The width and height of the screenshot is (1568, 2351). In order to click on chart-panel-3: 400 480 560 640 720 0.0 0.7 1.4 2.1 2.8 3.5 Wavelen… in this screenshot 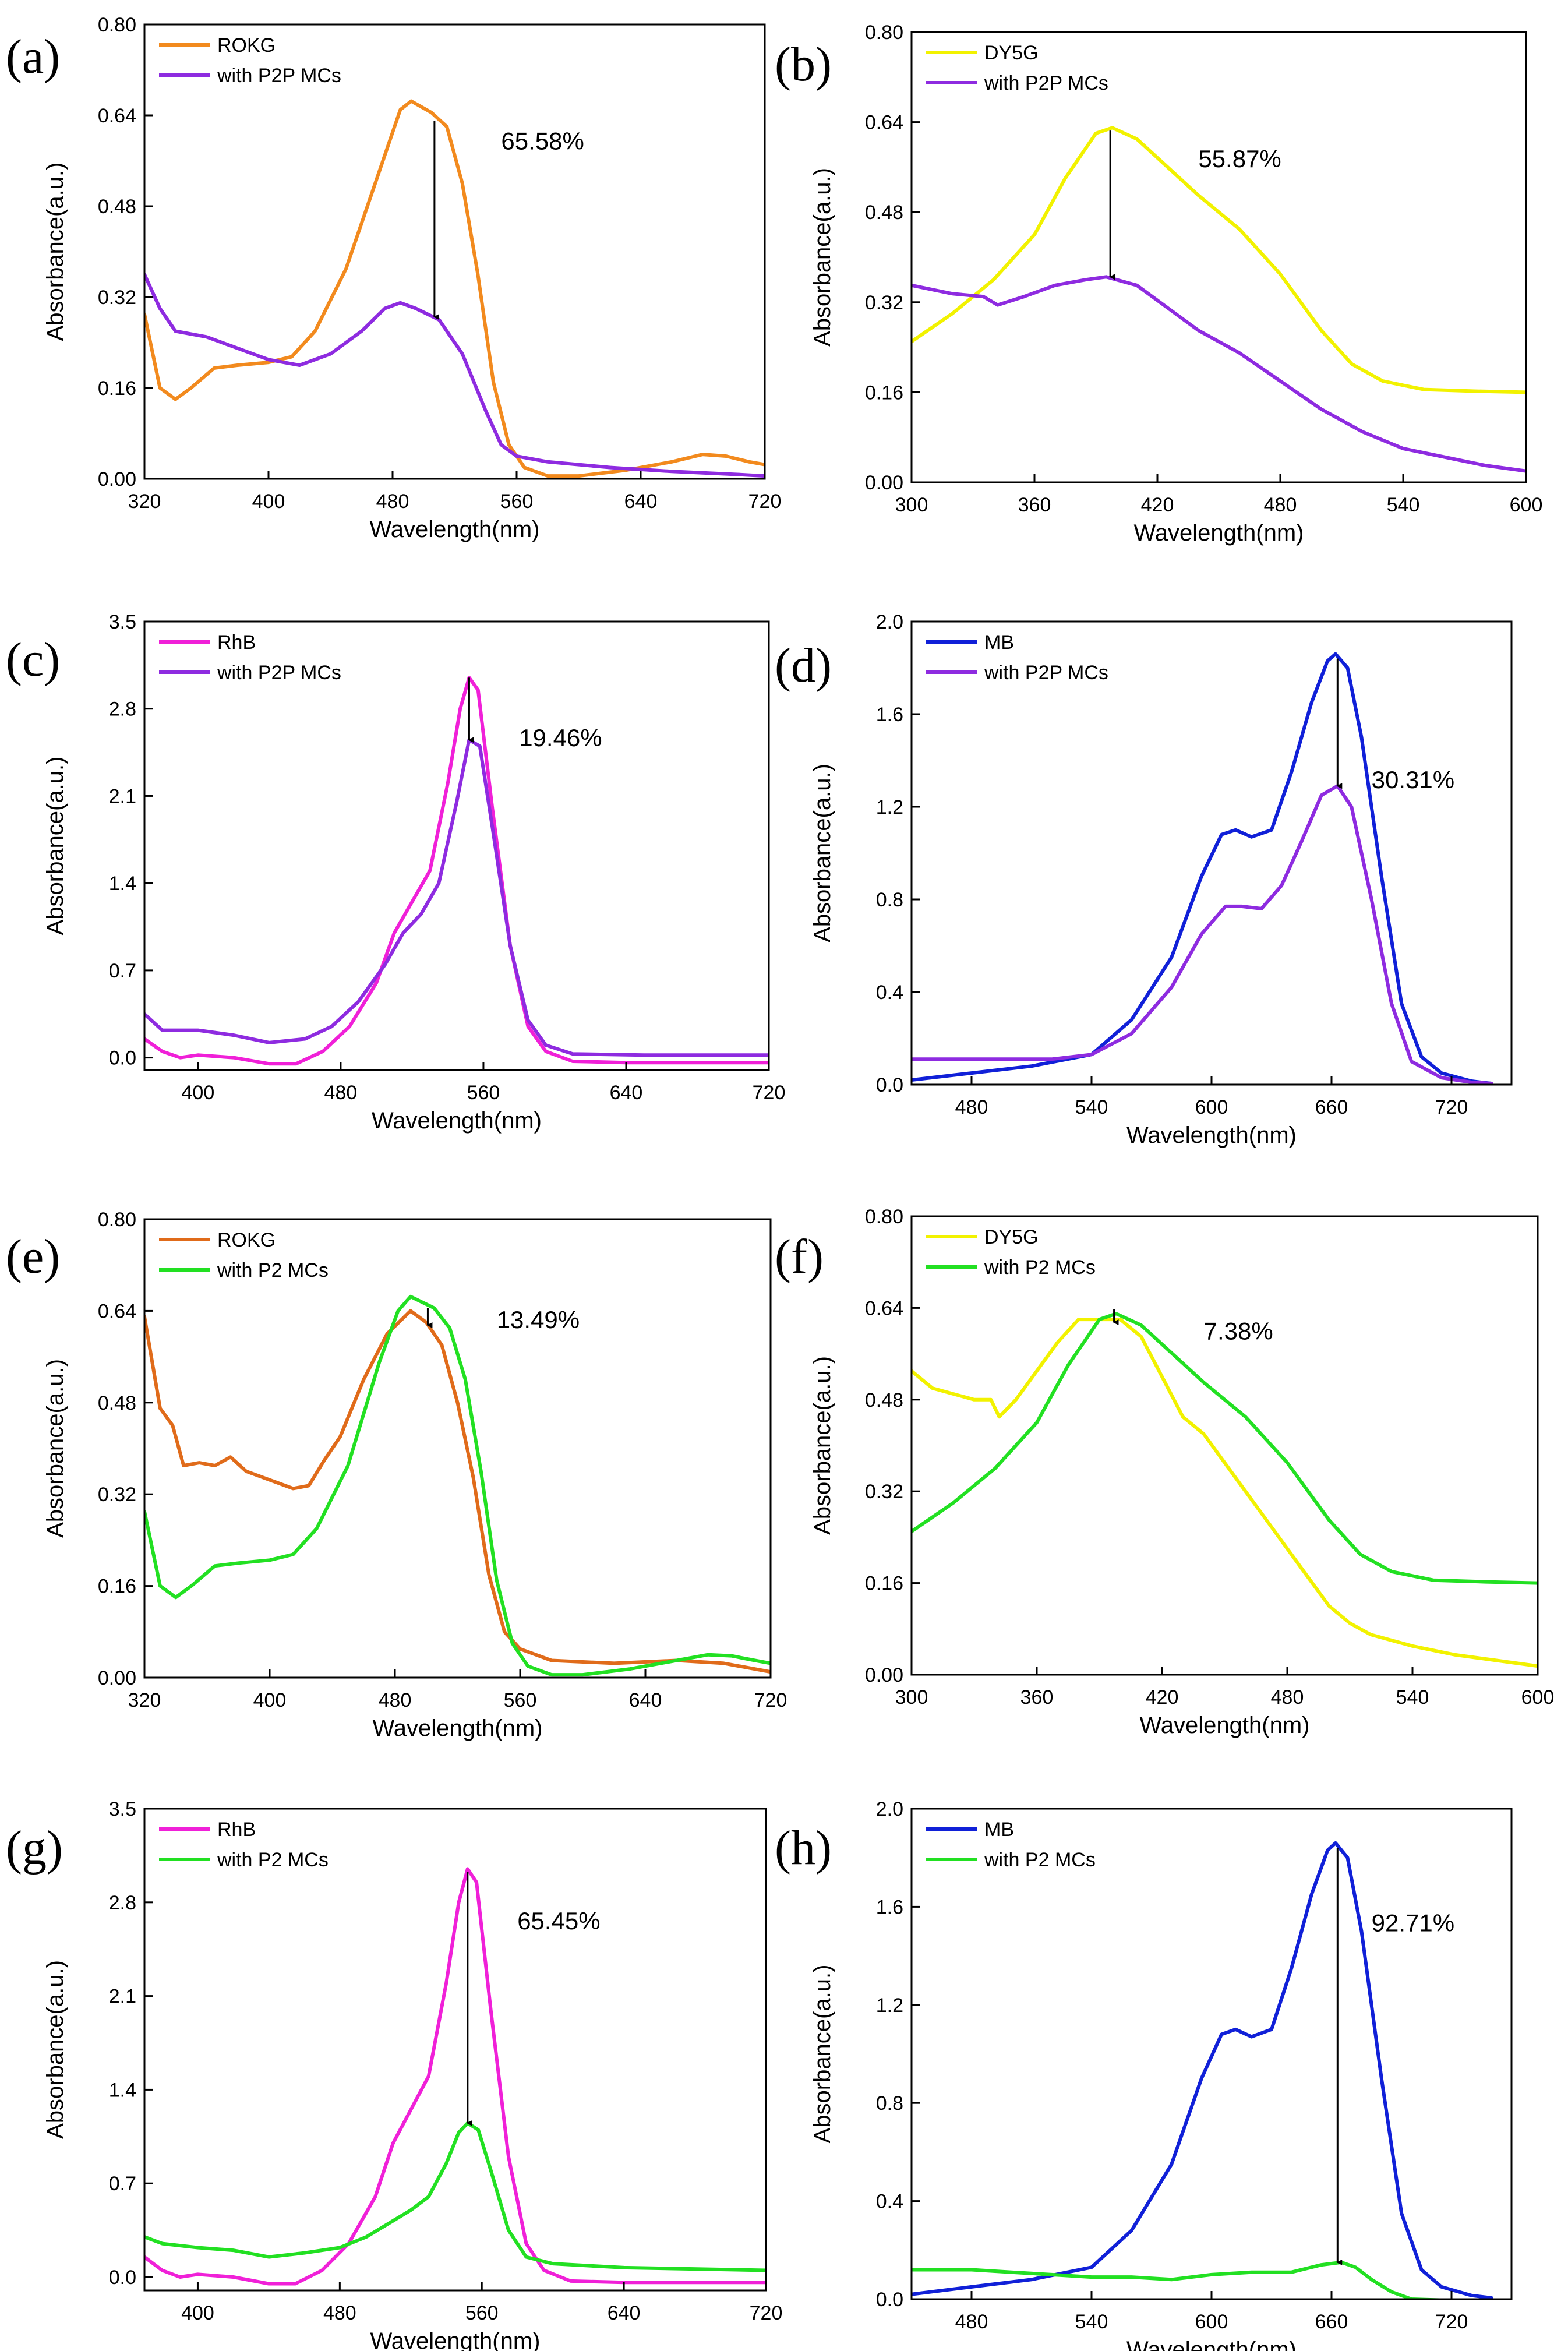, I will do `click(395, 873)`.